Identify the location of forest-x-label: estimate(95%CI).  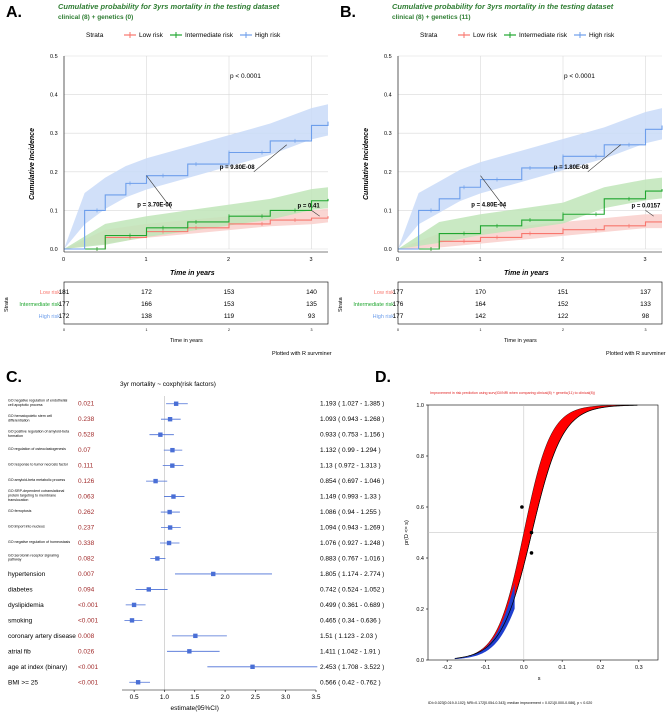
(195, 708).